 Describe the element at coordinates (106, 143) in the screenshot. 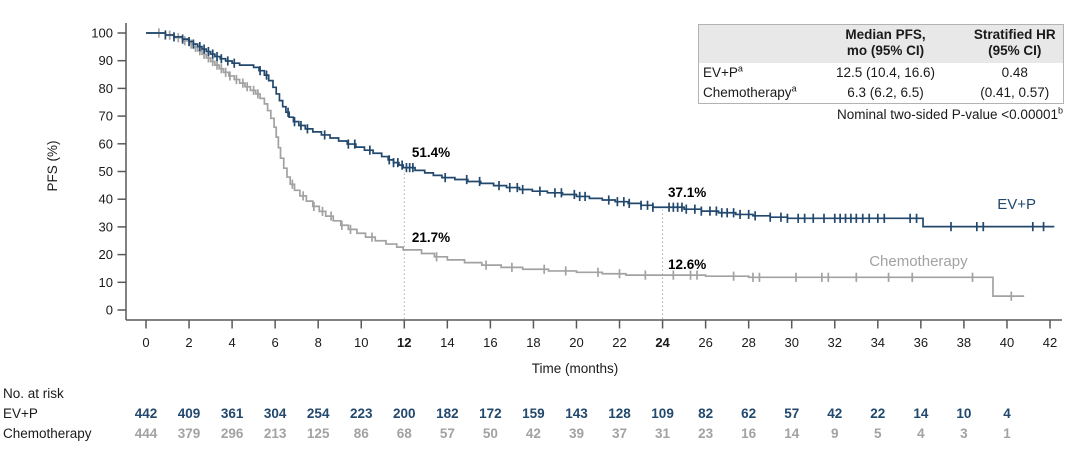

I see `y-tick-label: 60` at that location.